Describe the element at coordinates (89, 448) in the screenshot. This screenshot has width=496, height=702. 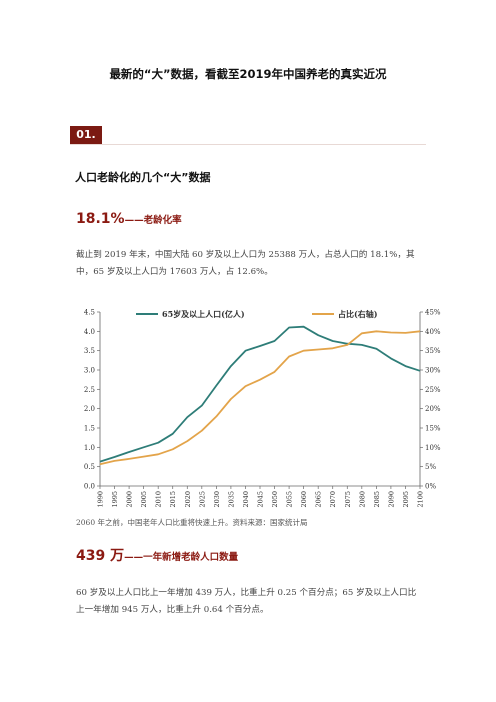
I see `y-left-tick-label: 1.0` at that location.